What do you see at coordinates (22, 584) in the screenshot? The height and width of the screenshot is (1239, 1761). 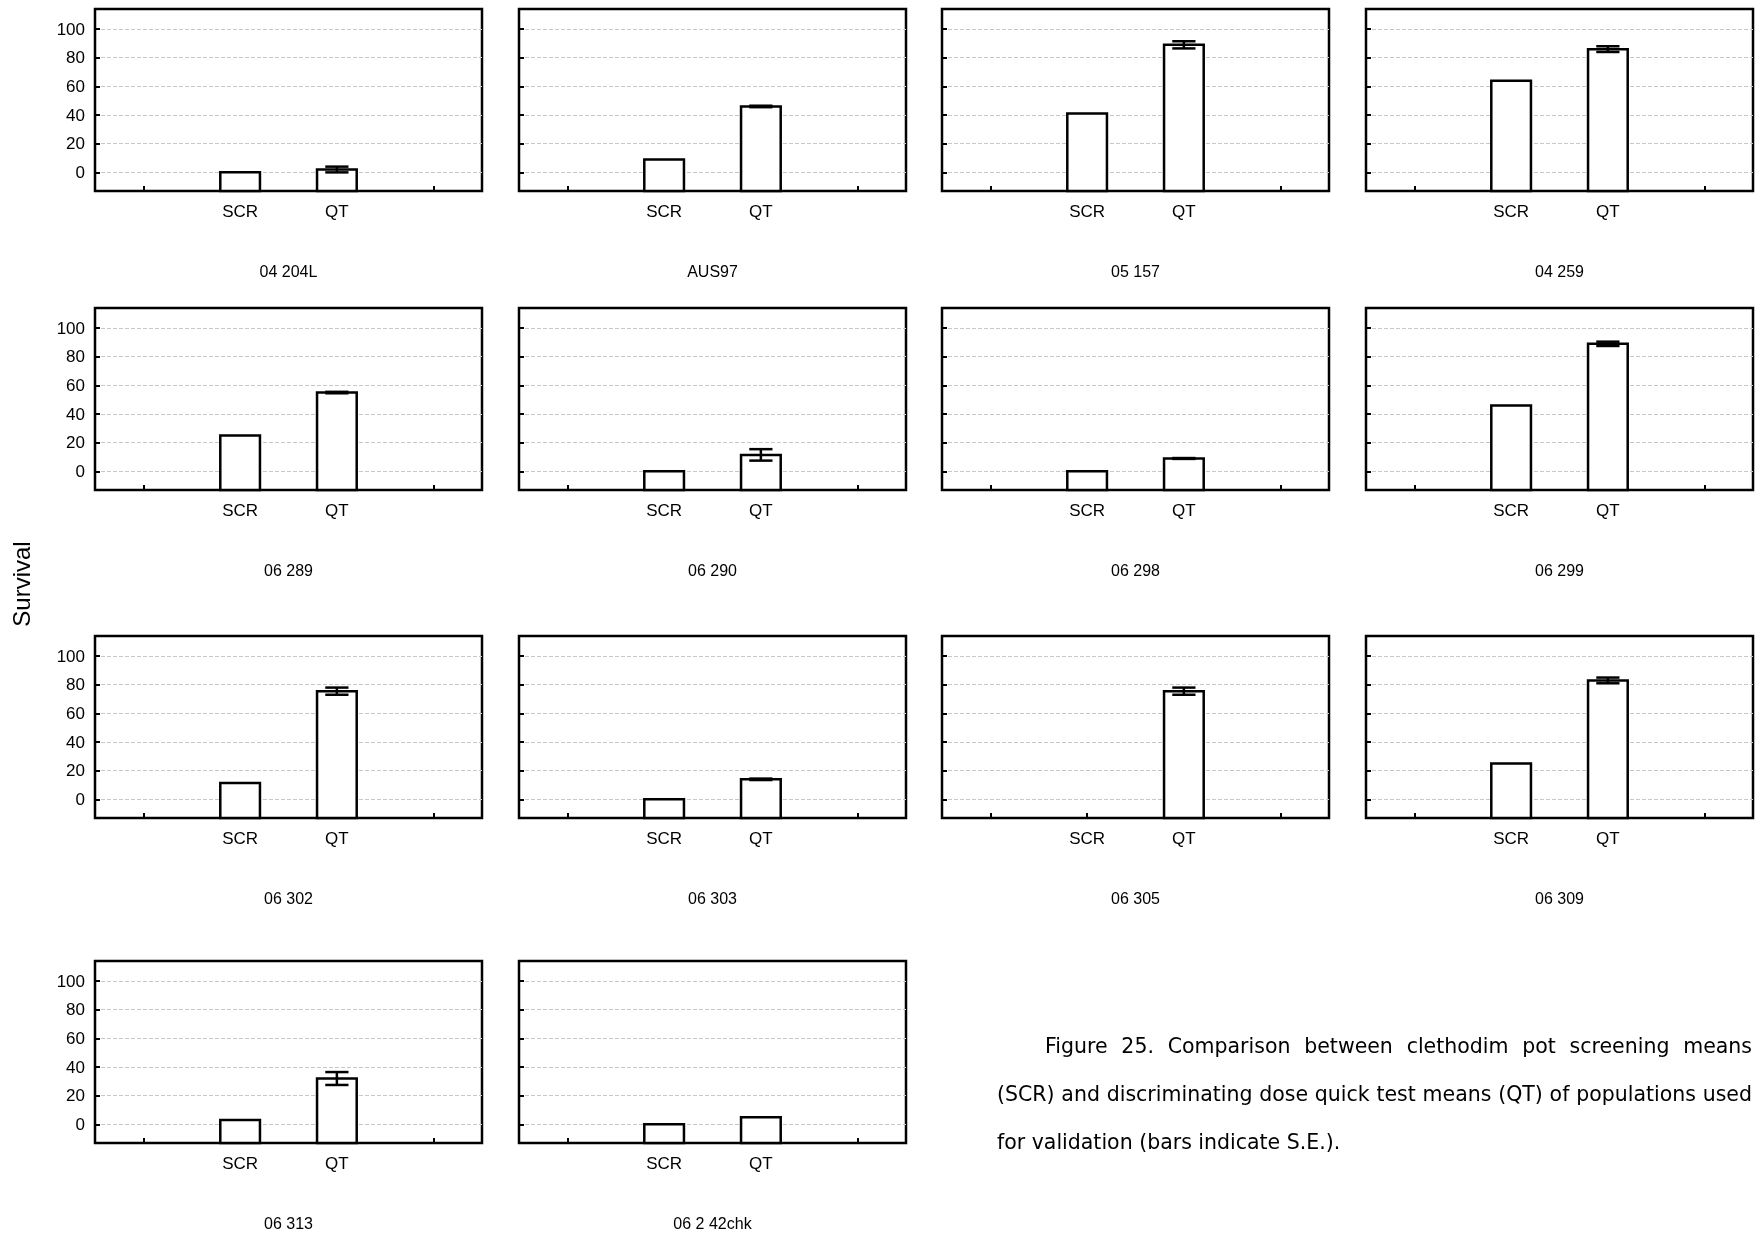 I see `y-axis-title: Survival` at bounding box center [22, 584].